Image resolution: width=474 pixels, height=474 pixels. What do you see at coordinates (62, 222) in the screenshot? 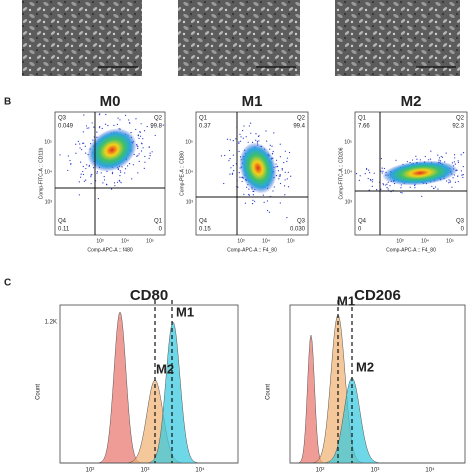
I see `quadrant-name: Q4` at bounding box center [62, 222].